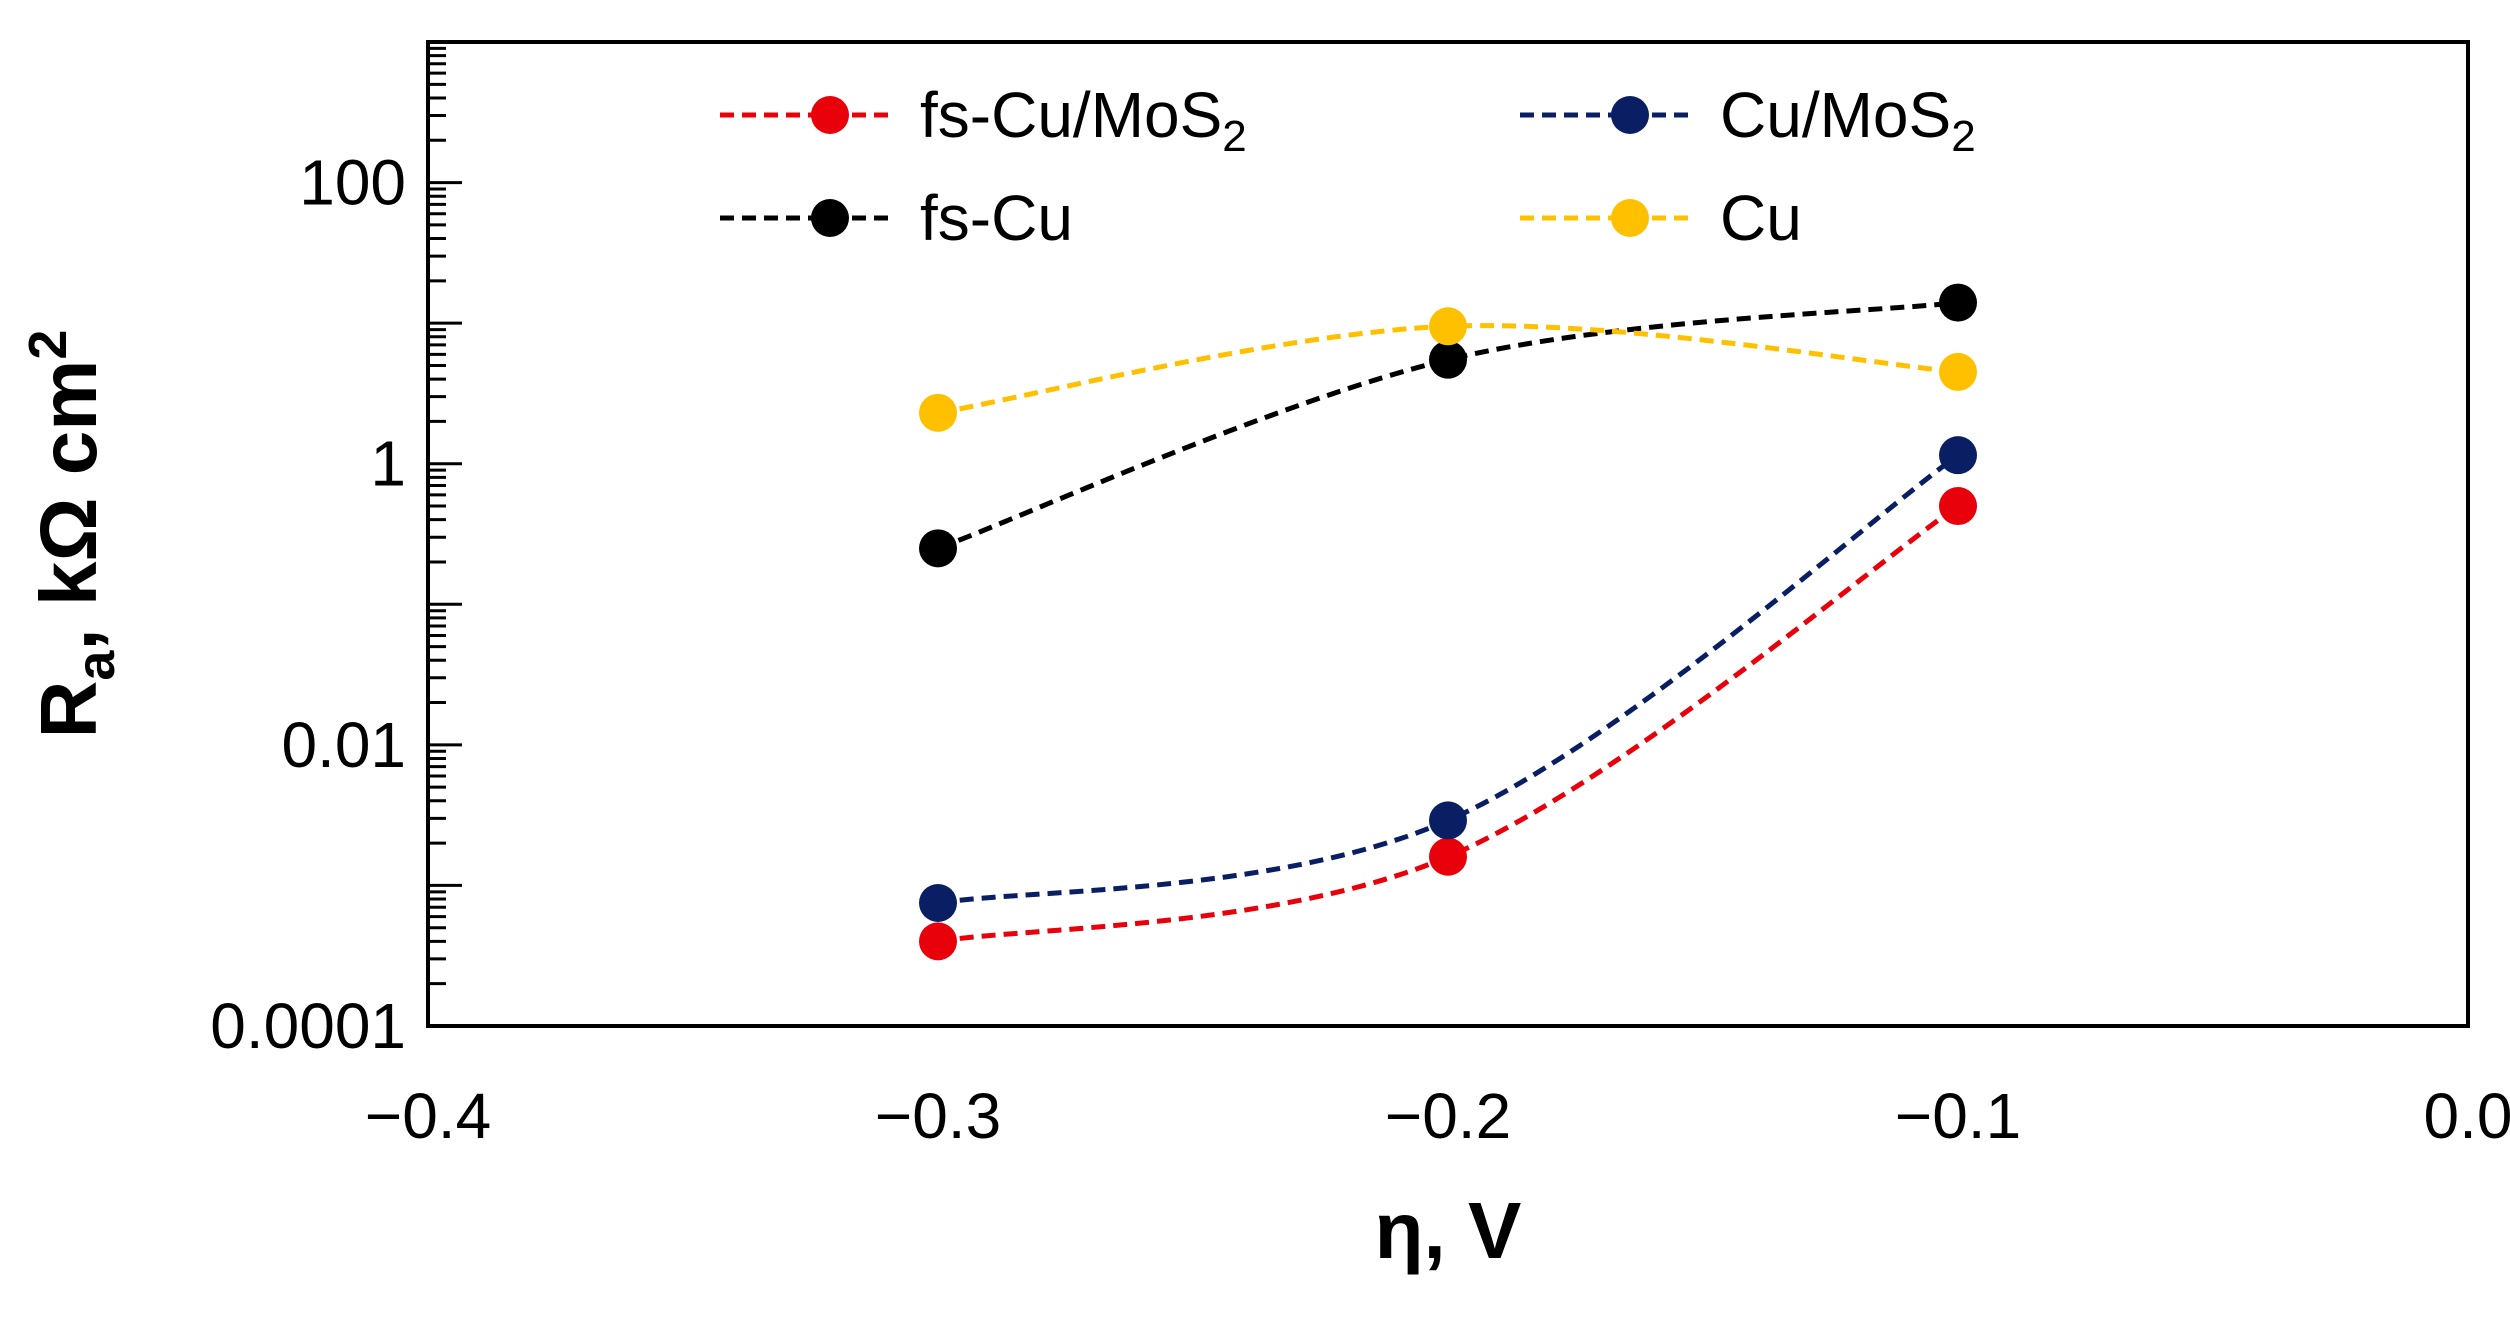 This screenshot has width=2510, height=1317. What do you see at coordinates (343, 745) in the screenshot?
I see `y-tick-label: 0.01` at bounding box center [343, 745].